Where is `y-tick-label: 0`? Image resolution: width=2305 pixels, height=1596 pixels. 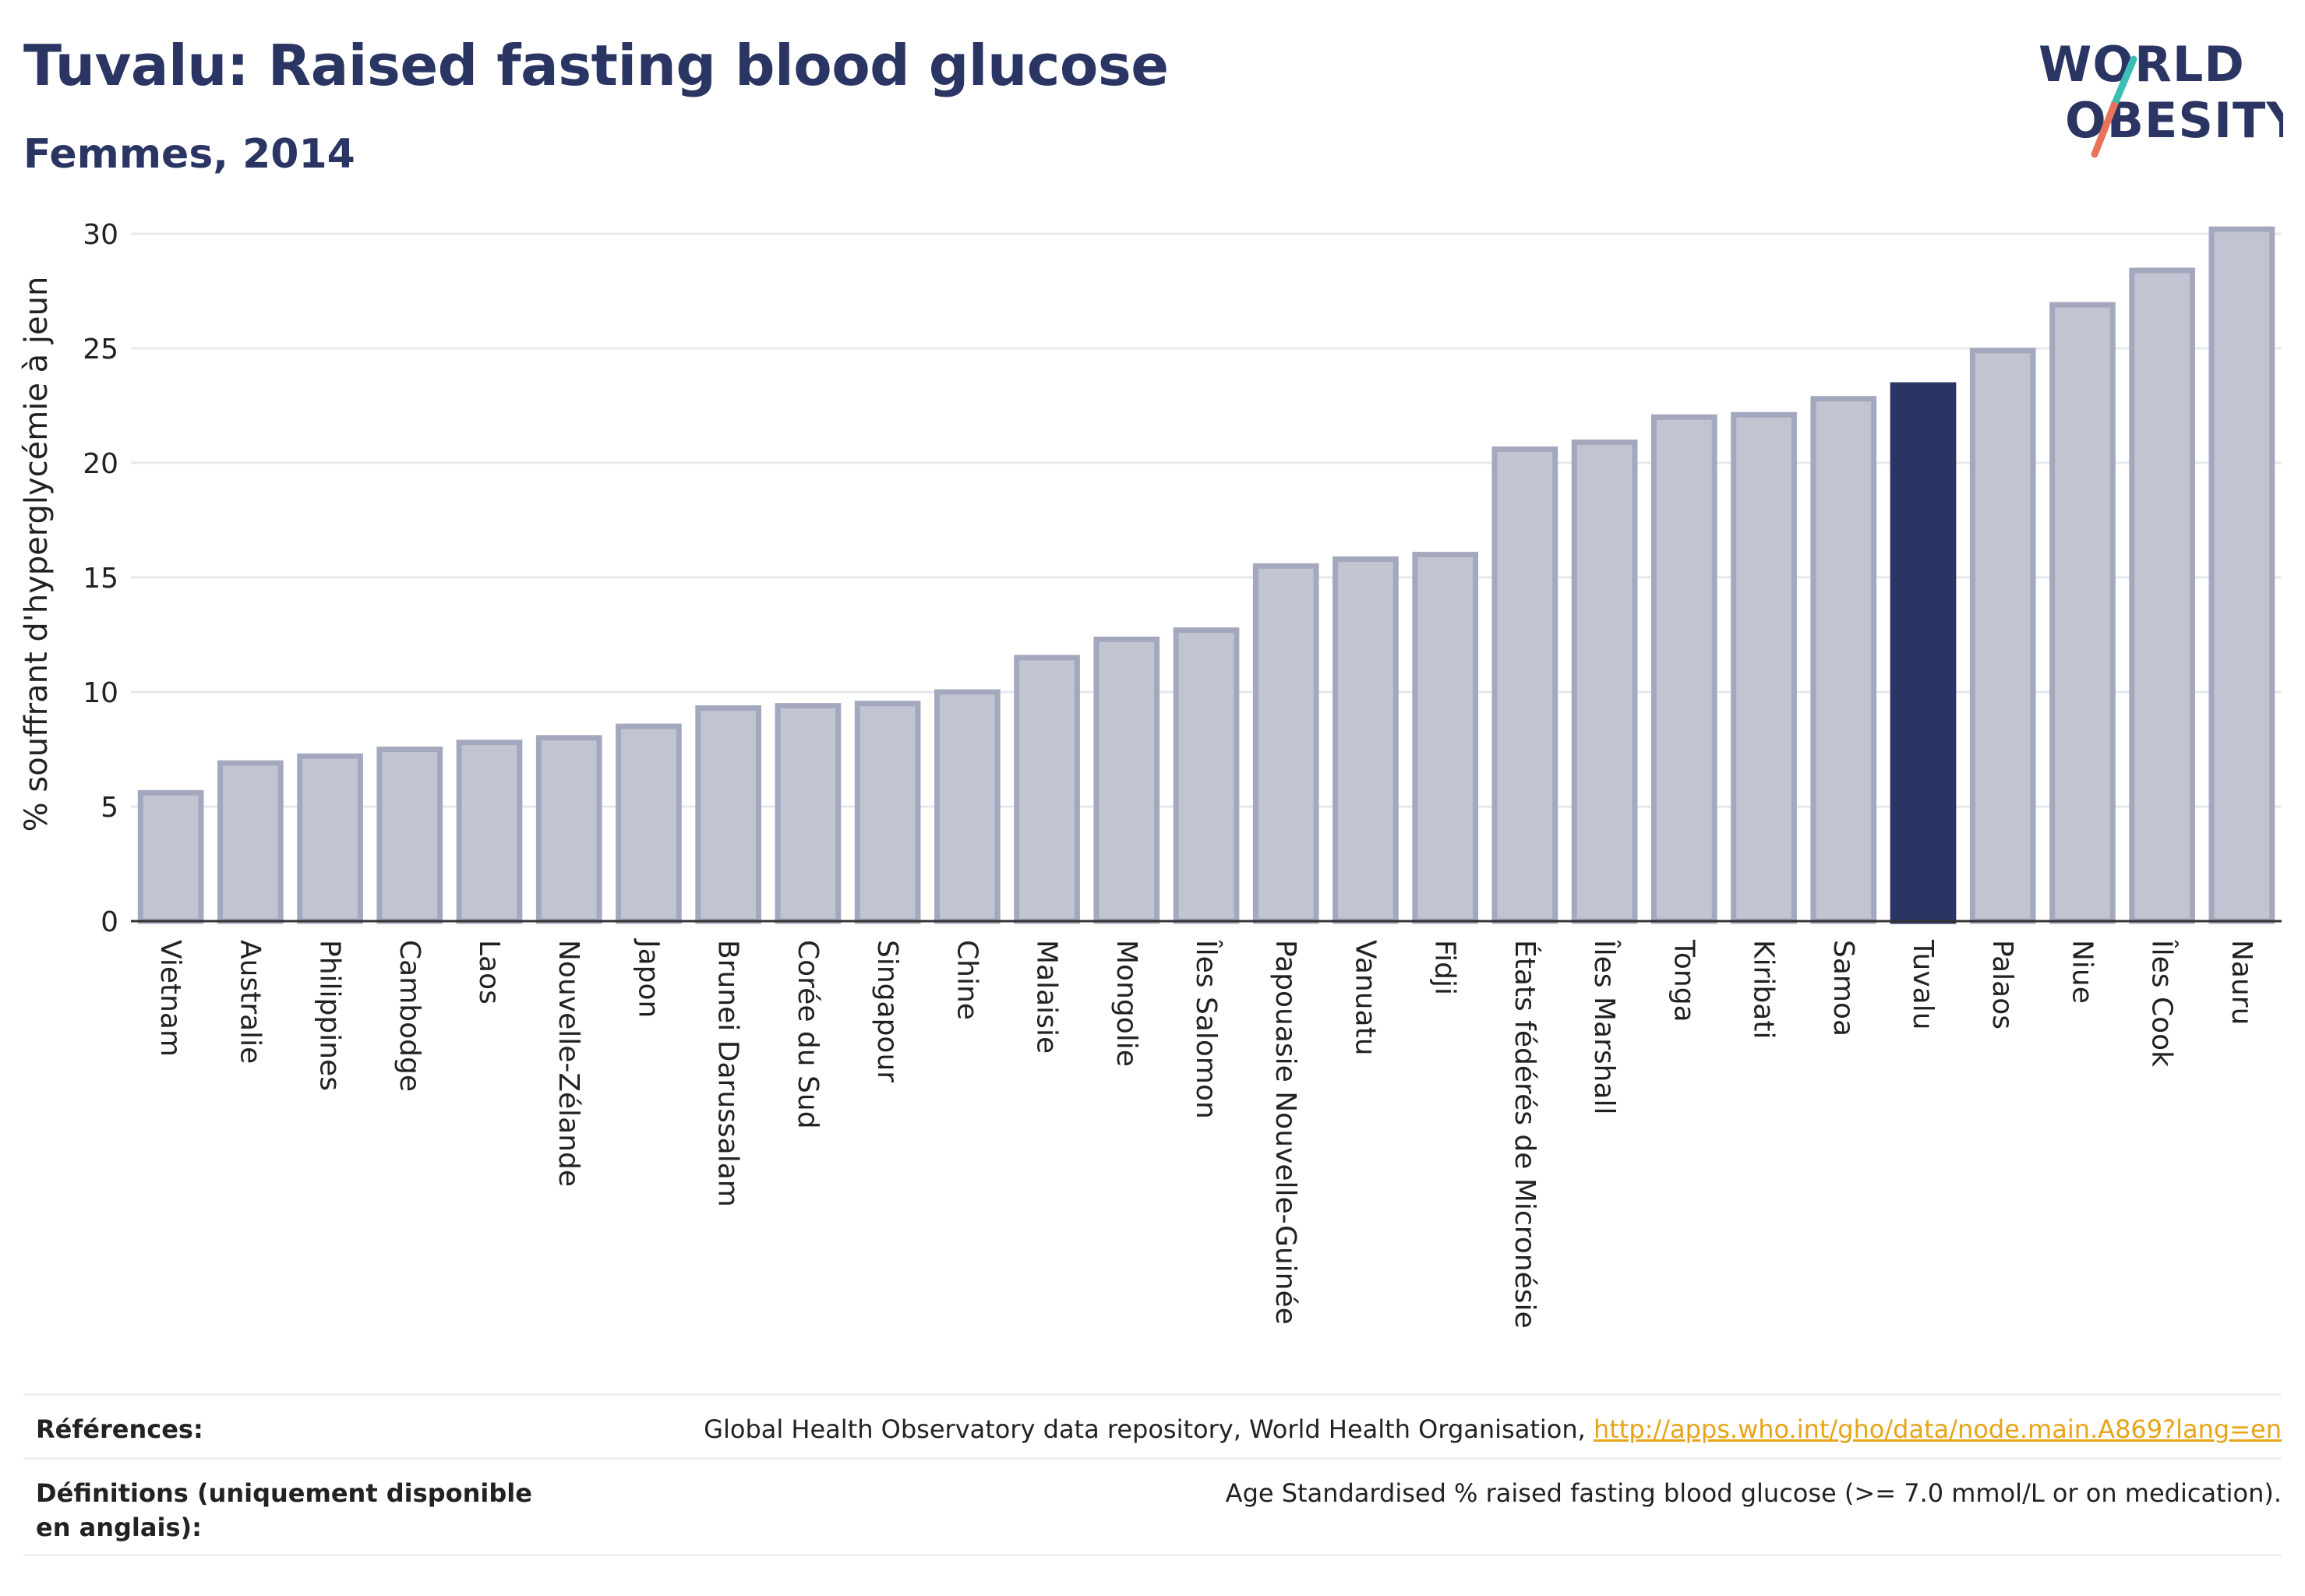 y-tick-label: 0 is located at coordinates (109, 922).